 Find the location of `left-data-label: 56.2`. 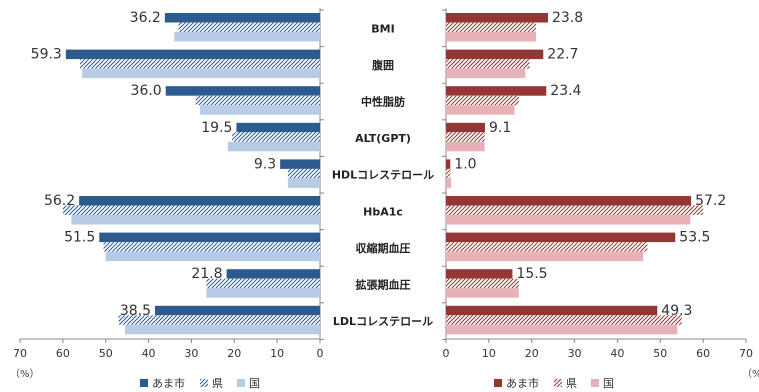

left-data-label: 56.2 is located at coordinates (59, 201).